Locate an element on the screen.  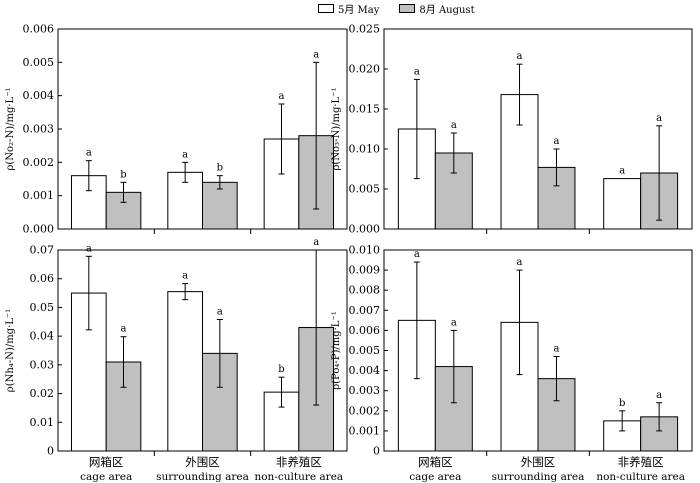
y-tick-label: 0.007 is located at coordinates (365, 310).